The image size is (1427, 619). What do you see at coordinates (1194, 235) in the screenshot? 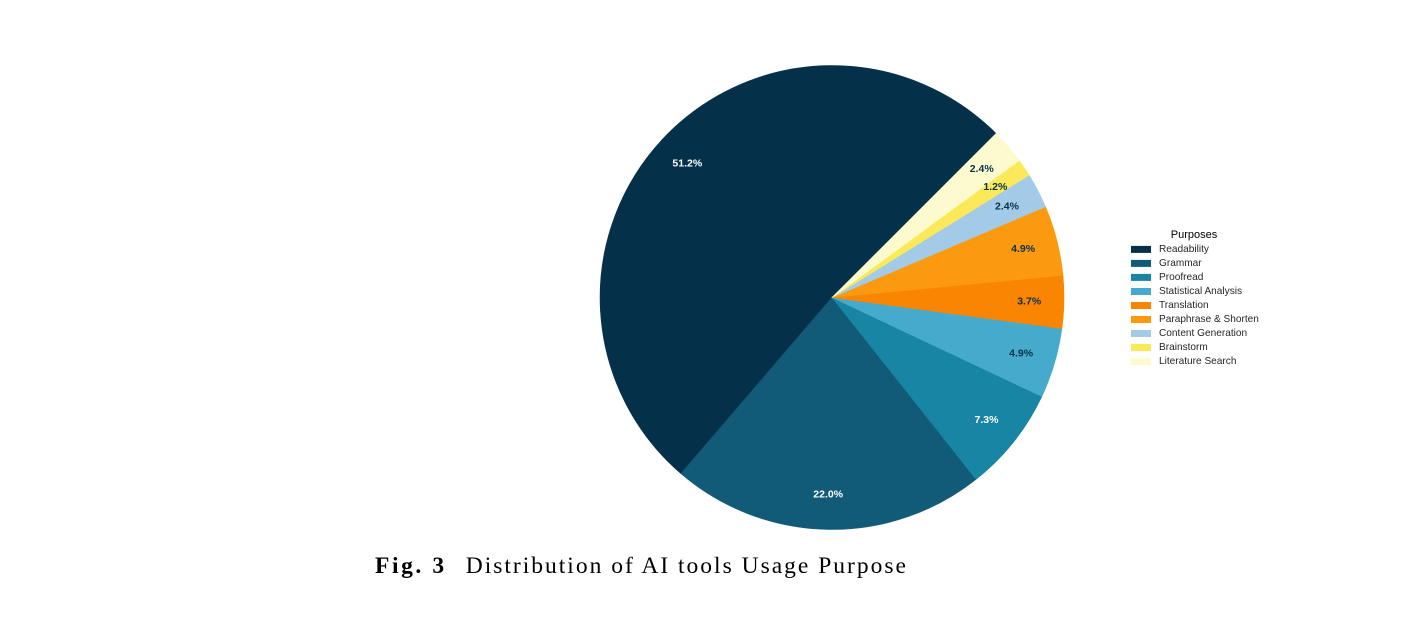
I see `svg-text: Purposes` at bounding box center [1194, 235].